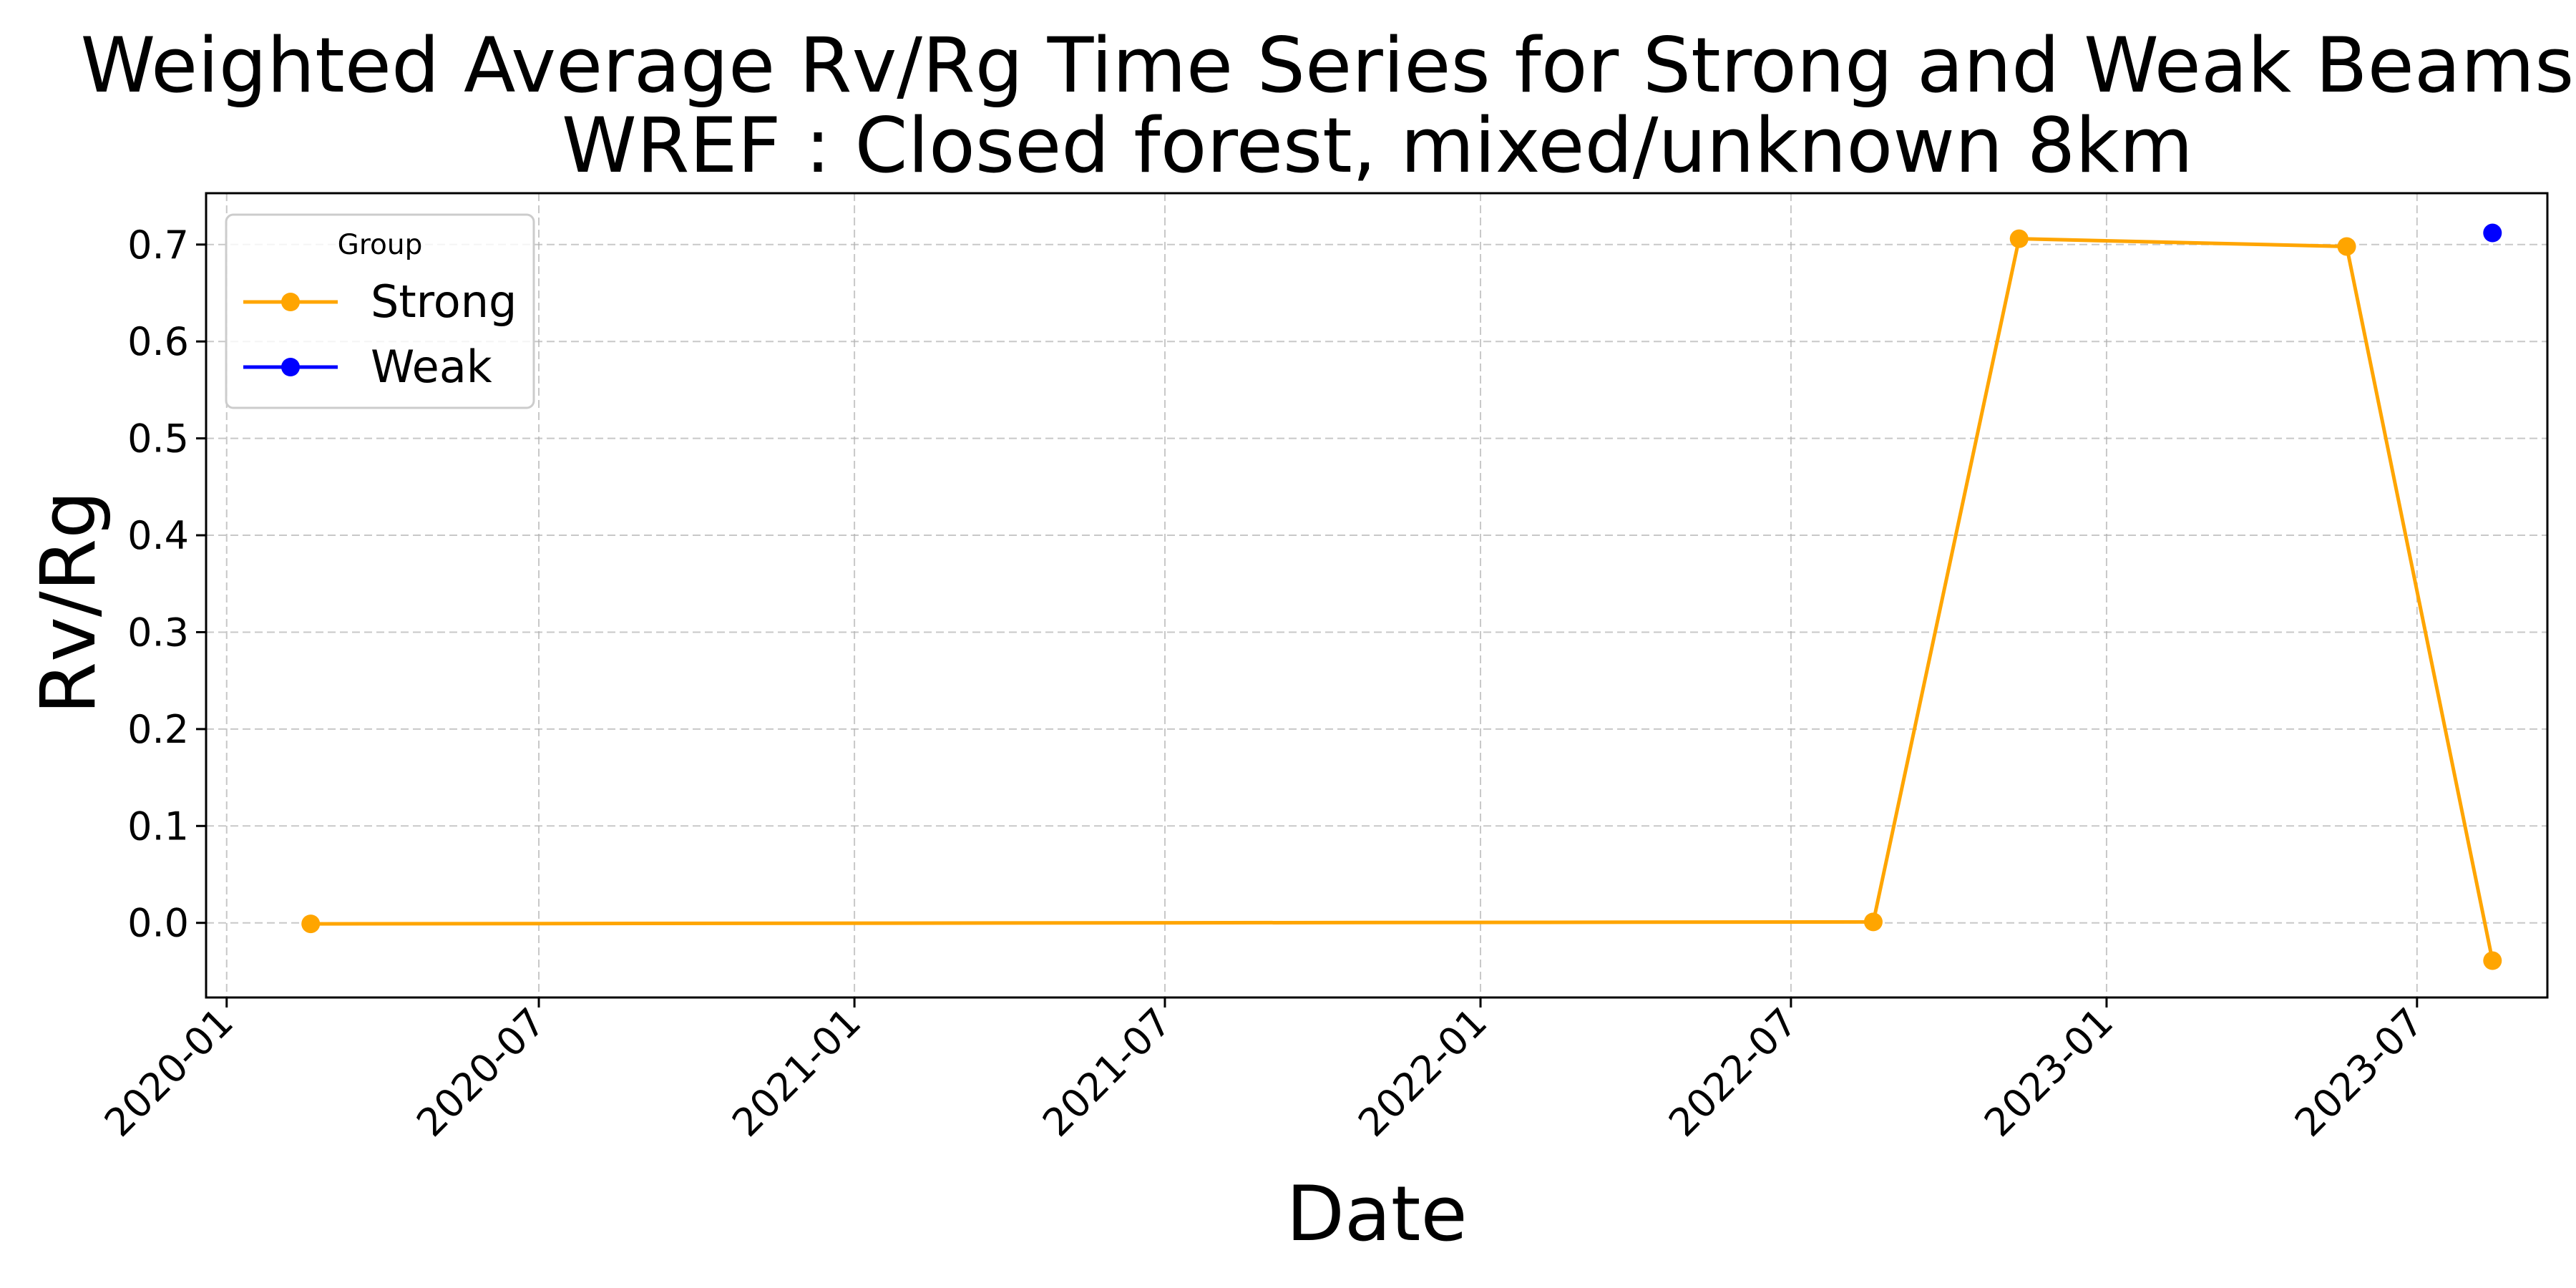 The height and width of the screenshot is (1288, 2576). I want to click on chart-title-line-2: WREF : Closed forest, mixed/unknown 8km, so click(1377, 146).